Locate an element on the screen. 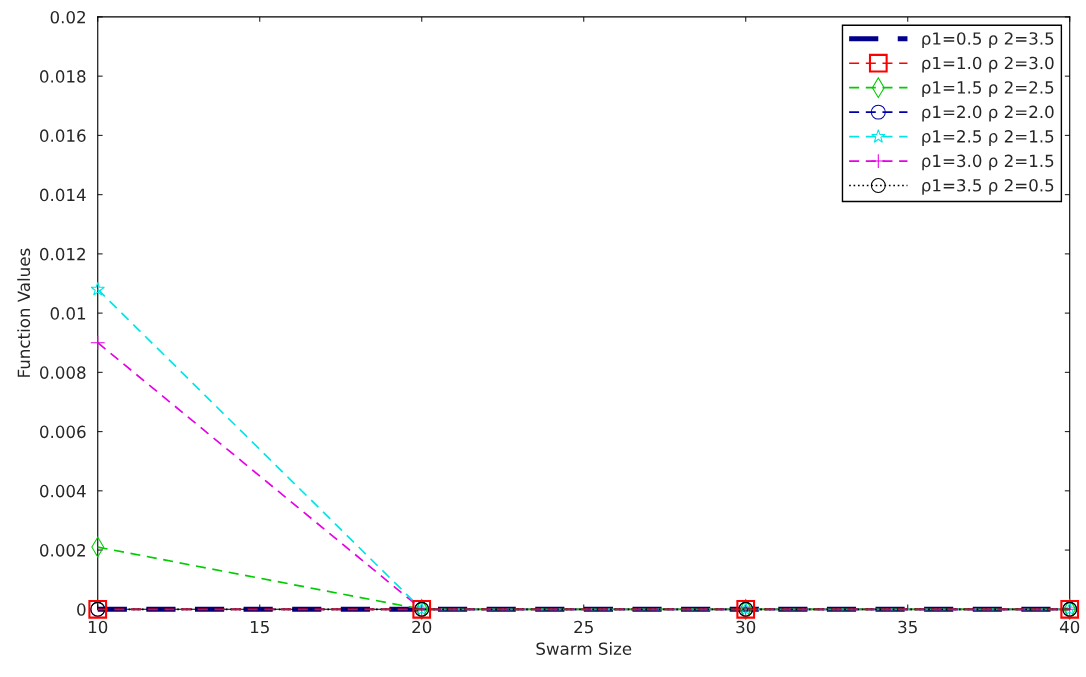 Image resolution: width=1086 pixels, height=677 pixels. y-tick-label: 0.006 is located at coordinates (63, 432).